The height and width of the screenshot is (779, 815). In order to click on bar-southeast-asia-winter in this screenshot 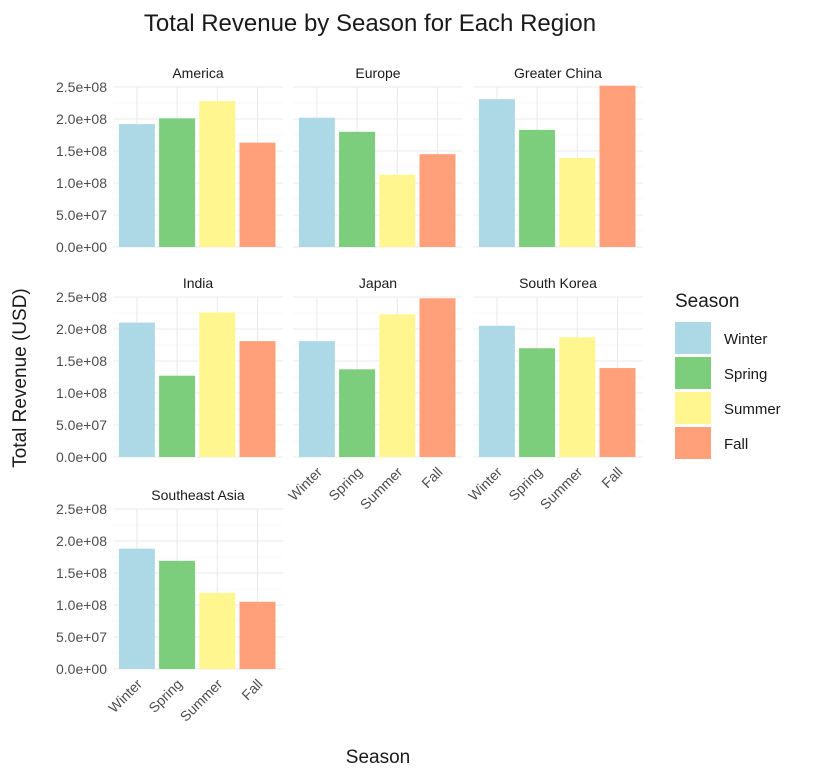, I will do `click(136, 608)`.